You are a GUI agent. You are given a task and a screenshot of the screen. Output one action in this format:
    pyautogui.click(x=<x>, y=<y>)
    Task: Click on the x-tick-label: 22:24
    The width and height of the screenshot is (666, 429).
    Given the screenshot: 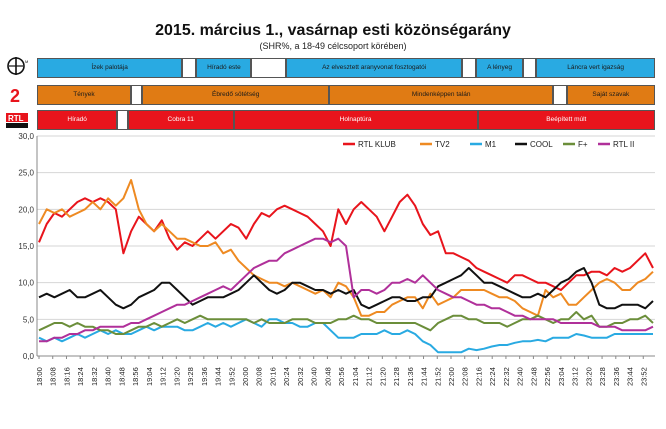 What is the action you would take?
    pyautogui.click(x=492, y=376)
    